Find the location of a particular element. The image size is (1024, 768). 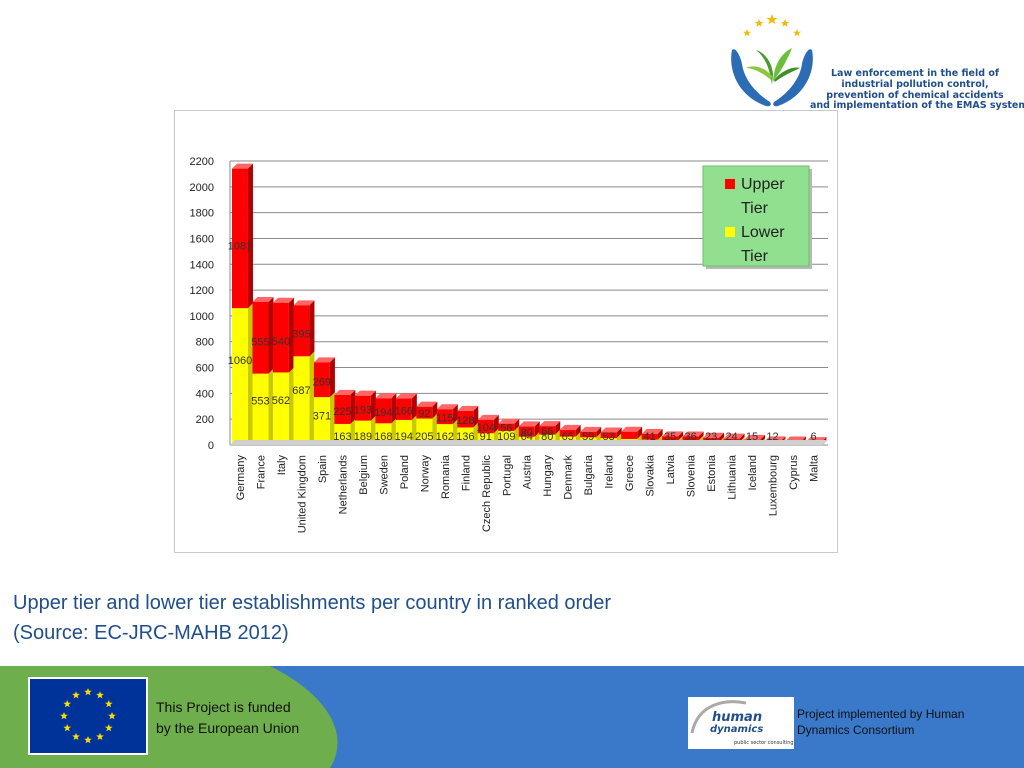

upper-data-label: 555 is located at coordinates (260, 342).